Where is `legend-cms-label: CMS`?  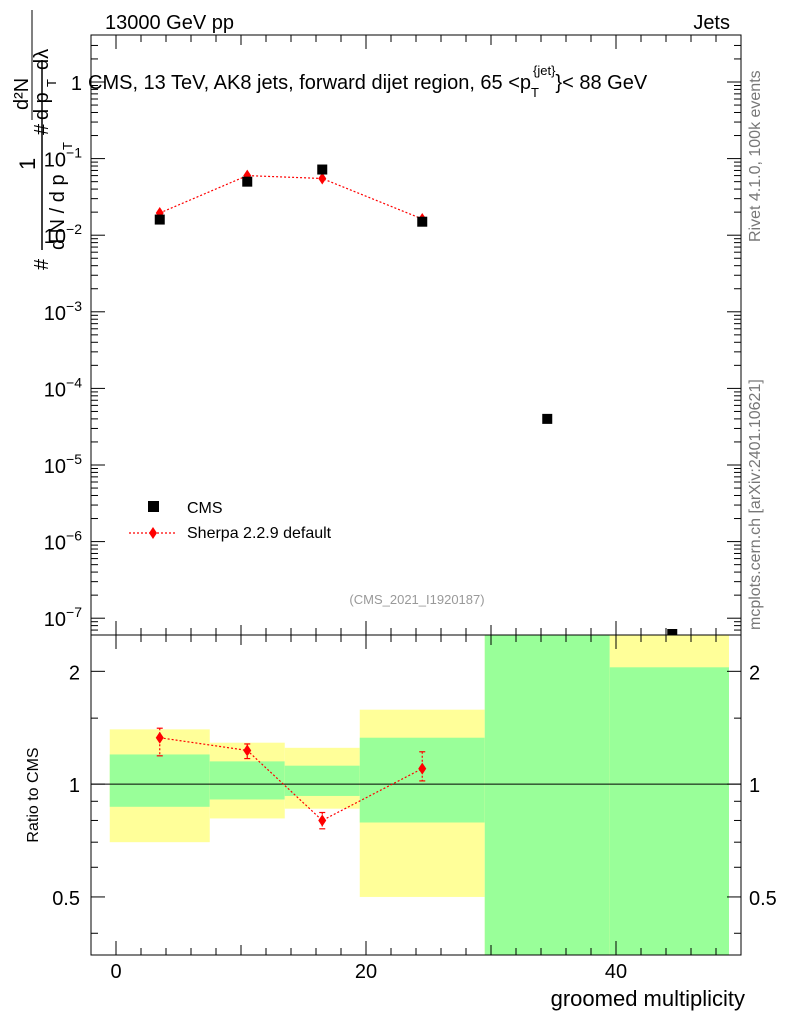 legend-cms-label: CMS is located at coordinates (205, 508).